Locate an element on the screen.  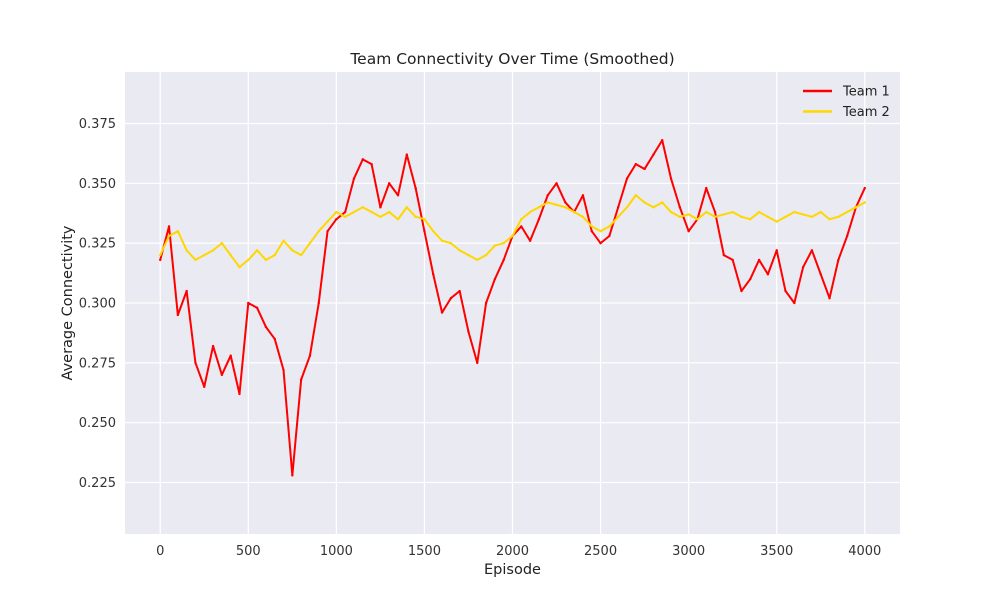
y-tick-label: 0.350 is located at coordinates (97, 184).